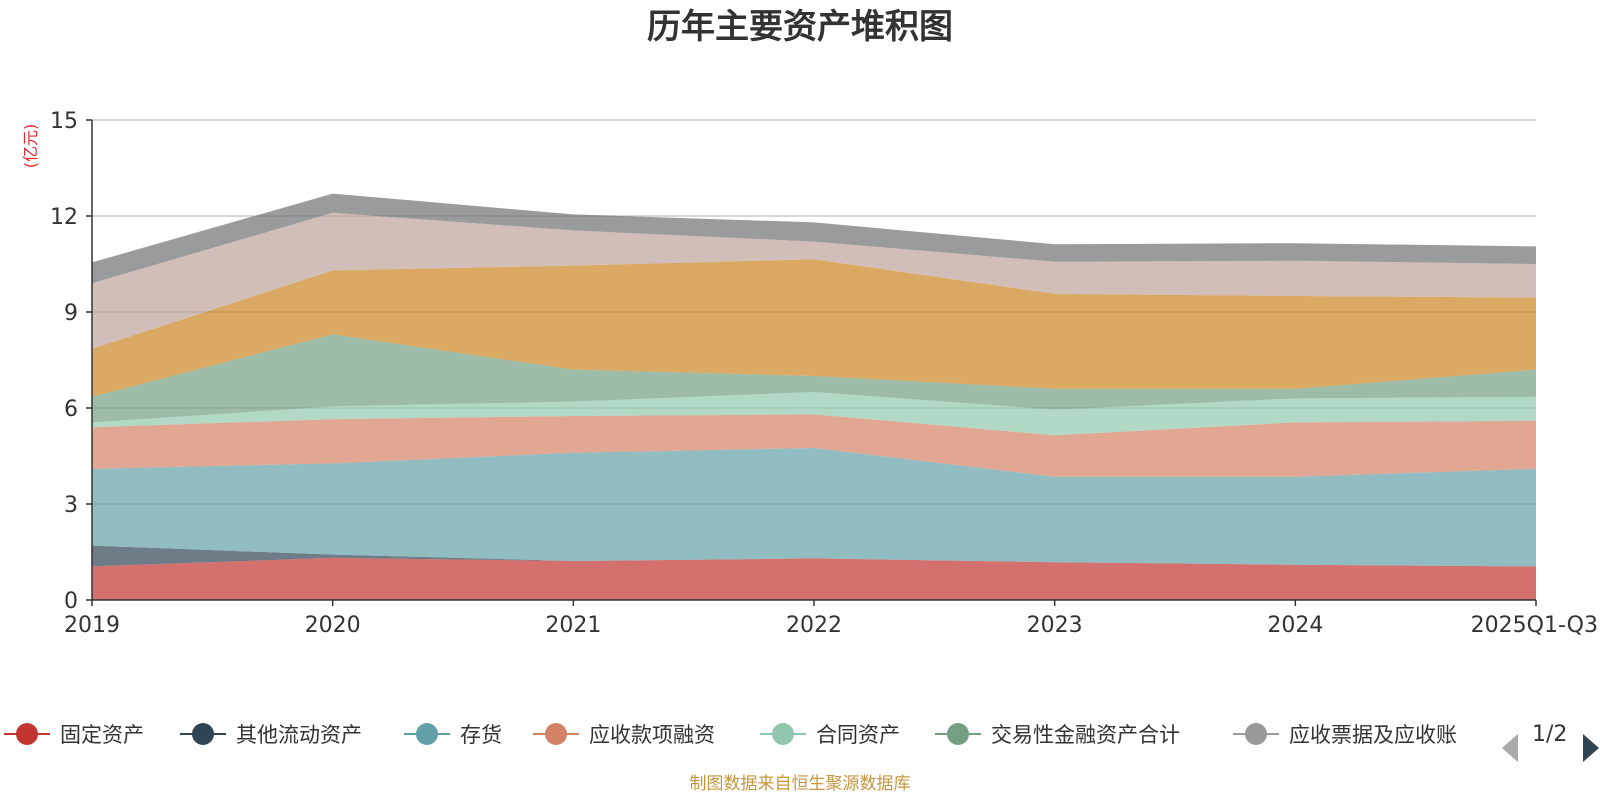 This screenshot has width=1600, height=800. What do you see at coordinates (1295, 625) in the screenshot?
I see `x-tick-label: 2024` at bounding box center [1295, 625].